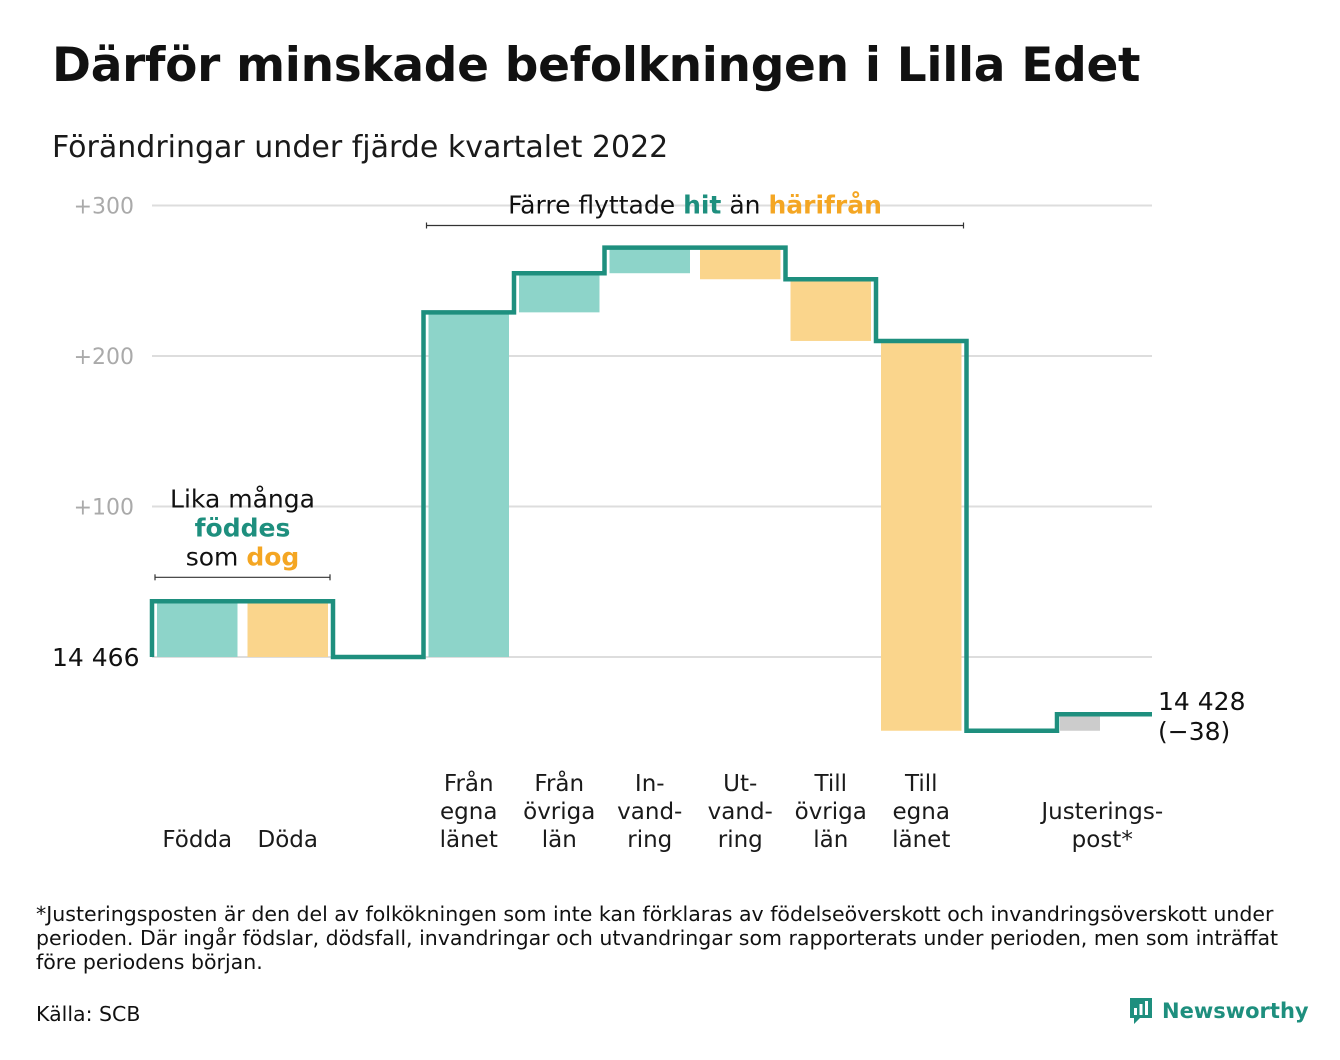 The width and height of the screenshot is (1340, 1060). Describe the element at coordinates (288, 840) in the screenshot. I see `category-label: Döda` at that location.